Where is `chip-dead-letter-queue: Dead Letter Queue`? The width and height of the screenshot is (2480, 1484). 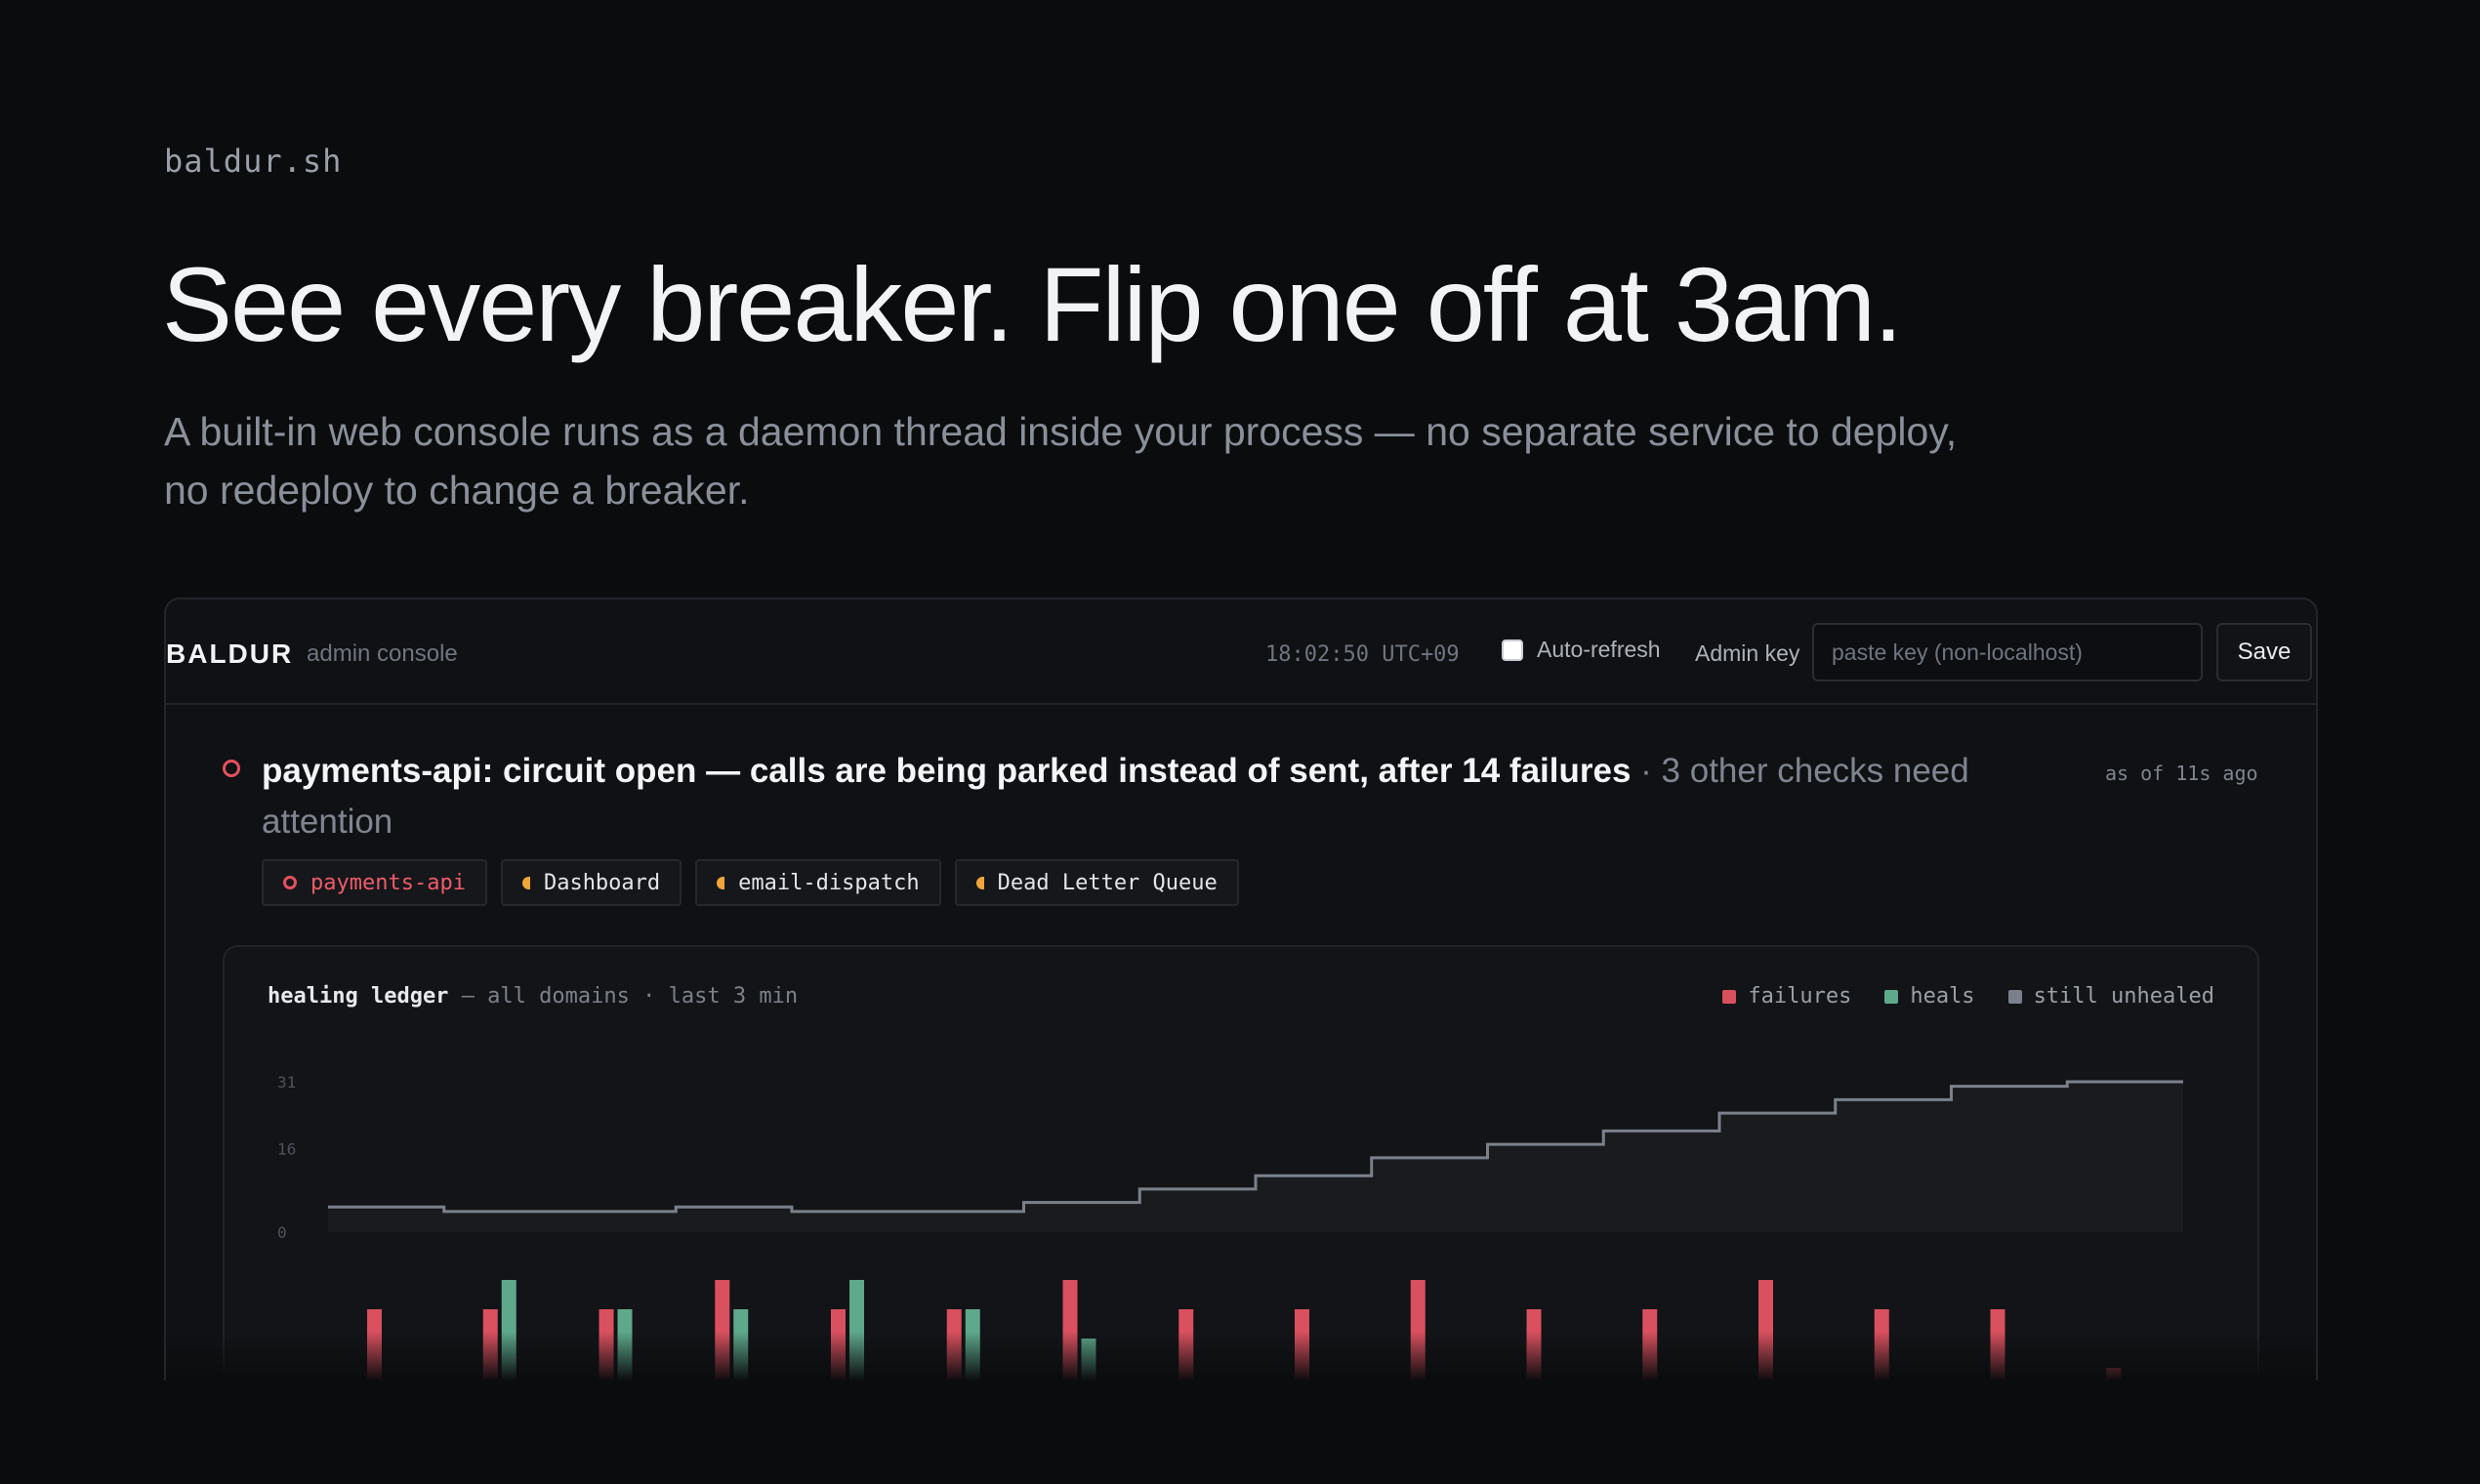
chip-dead-letter-queue: Dead Letter Queue is located at coordinates (1097, 883).